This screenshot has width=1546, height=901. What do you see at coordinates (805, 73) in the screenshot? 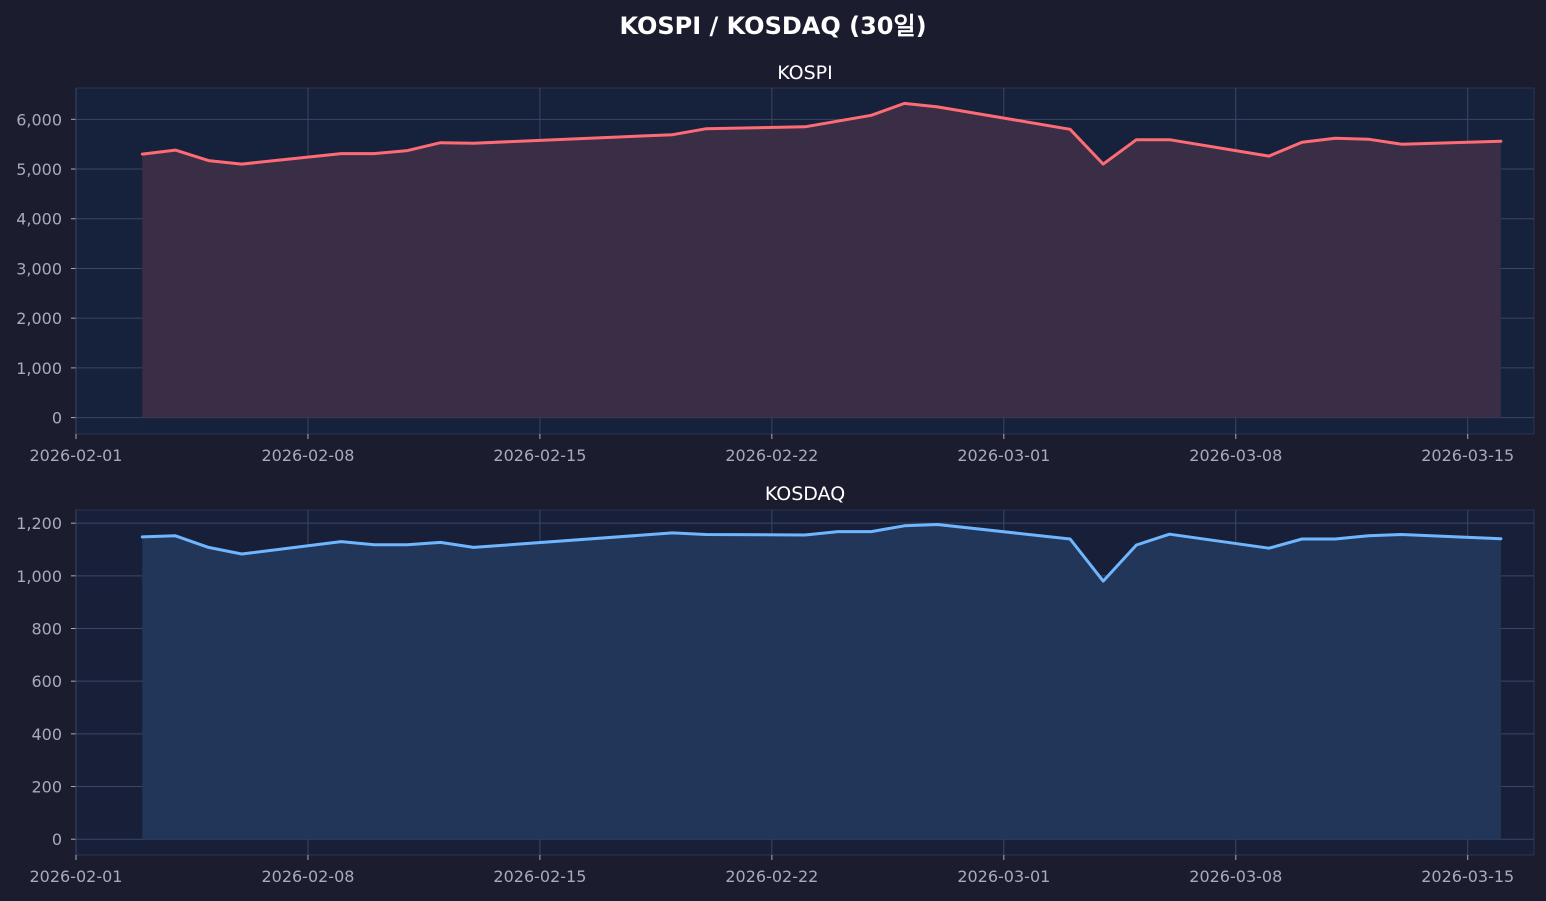
I see `kospi-title: KOSPI` at bounding box center [805, 73].